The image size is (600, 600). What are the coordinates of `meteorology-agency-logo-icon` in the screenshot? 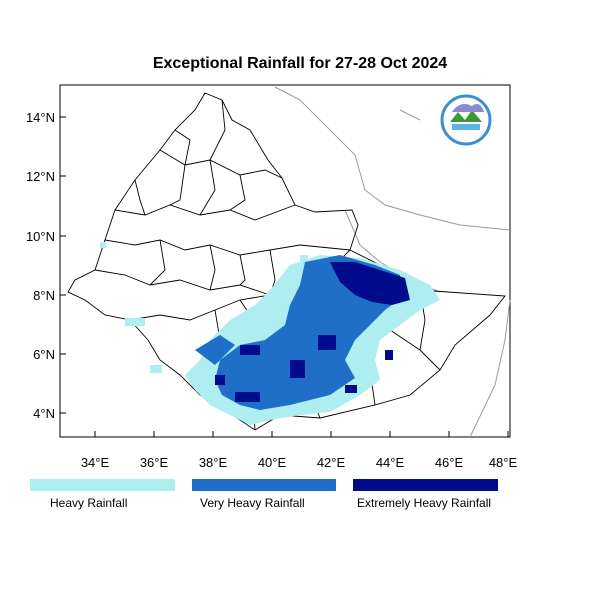 It's located at (466, 120).